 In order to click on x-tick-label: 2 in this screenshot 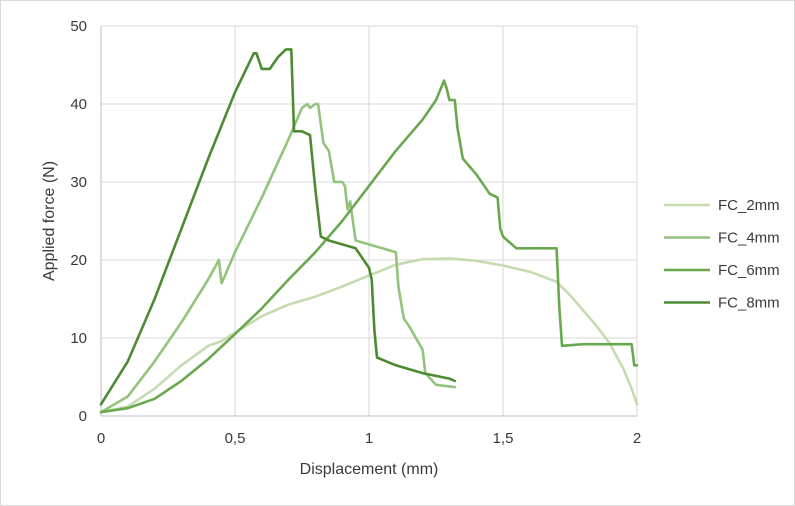, I will do `click(637, 438)`.